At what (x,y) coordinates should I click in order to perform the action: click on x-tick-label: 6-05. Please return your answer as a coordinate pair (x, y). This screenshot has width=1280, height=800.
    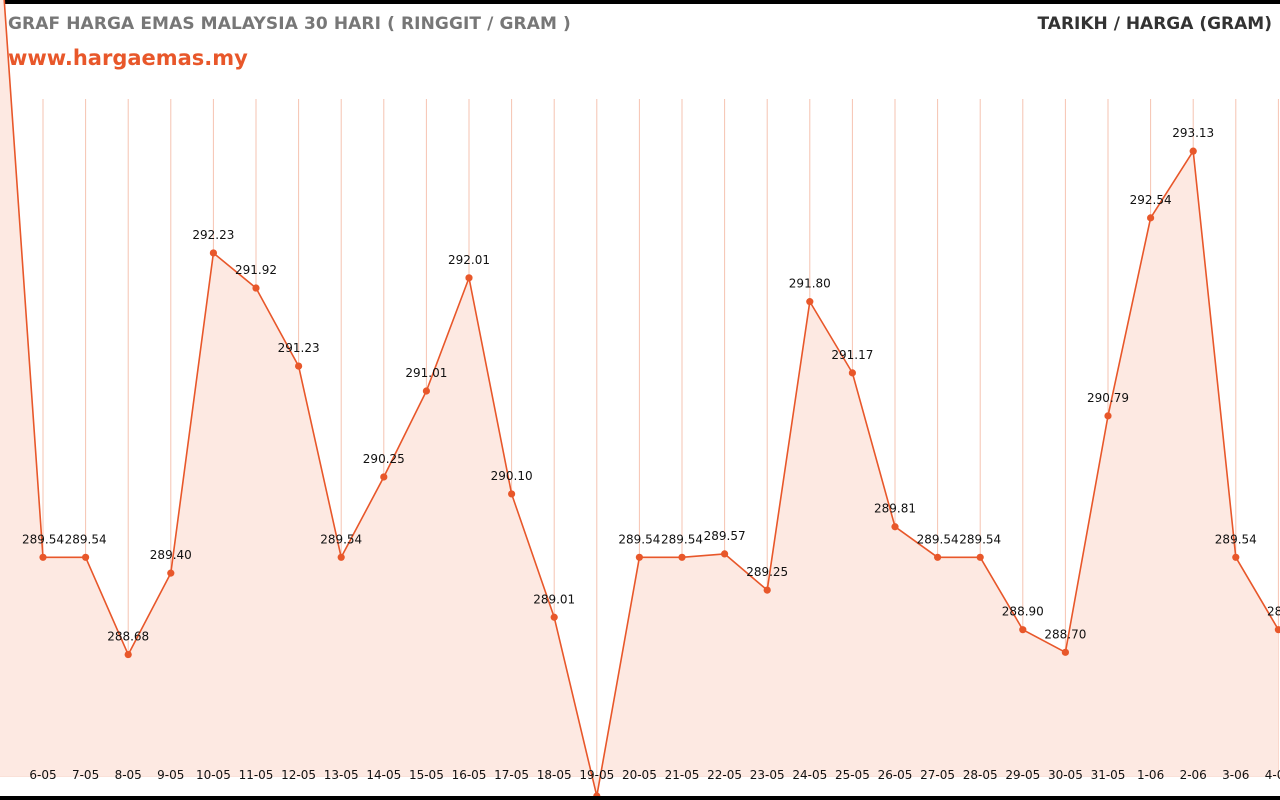
    Looking at the image, I should click on (42, 775).